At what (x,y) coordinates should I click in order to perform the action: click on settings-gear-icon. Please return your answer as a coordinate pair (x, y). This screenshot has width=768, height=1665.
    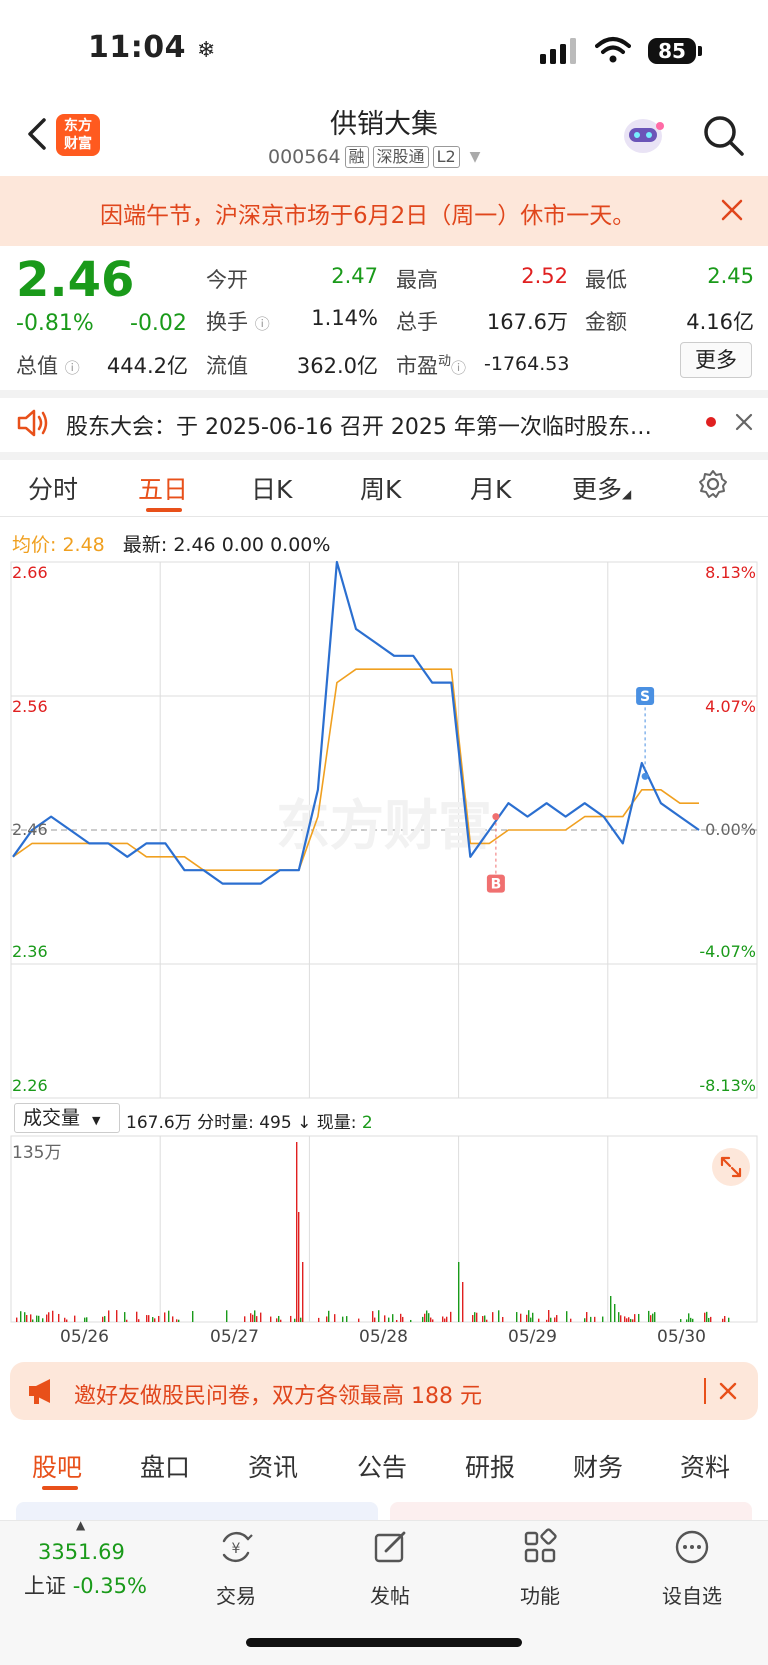
    Looking at the image, I should click on (713, 484).